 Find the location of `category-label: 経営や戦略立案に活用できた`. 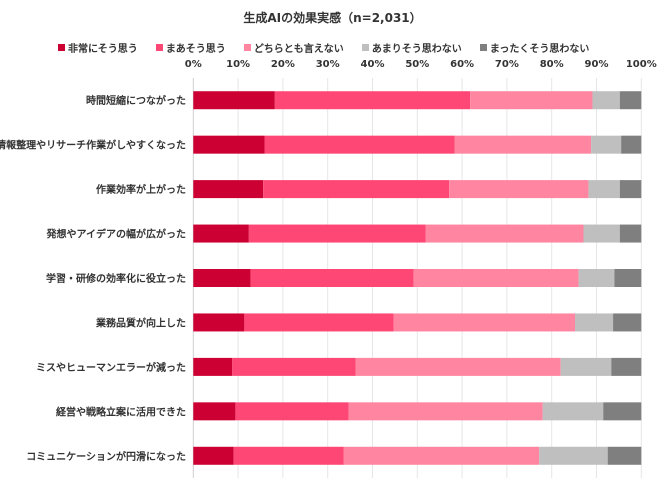

category-label: 経営や戦略立案に活用できた is located at coordinates (121, 411).